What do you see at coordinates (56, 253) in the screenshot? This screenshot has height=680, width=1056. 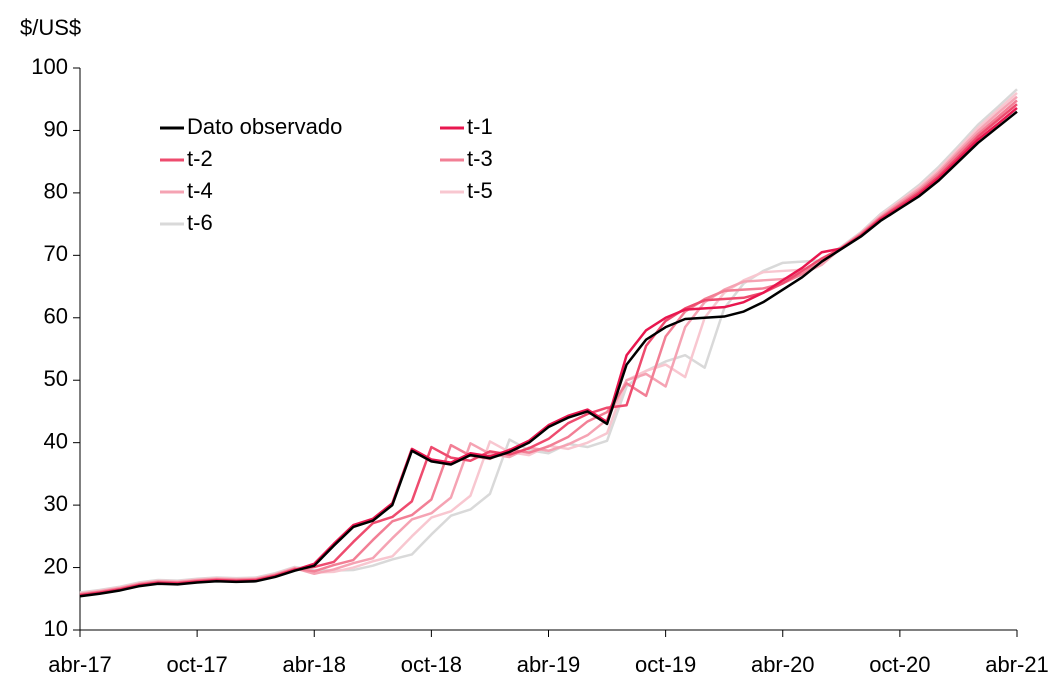 I see `y-tick-label: 70` at bounding box center [56, 253].